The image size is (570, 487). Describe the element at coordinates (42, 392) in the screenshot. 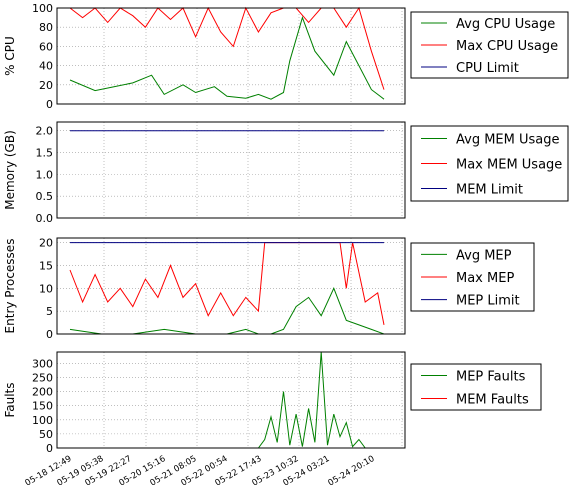

I see `y-tick-label: 200` at that location.